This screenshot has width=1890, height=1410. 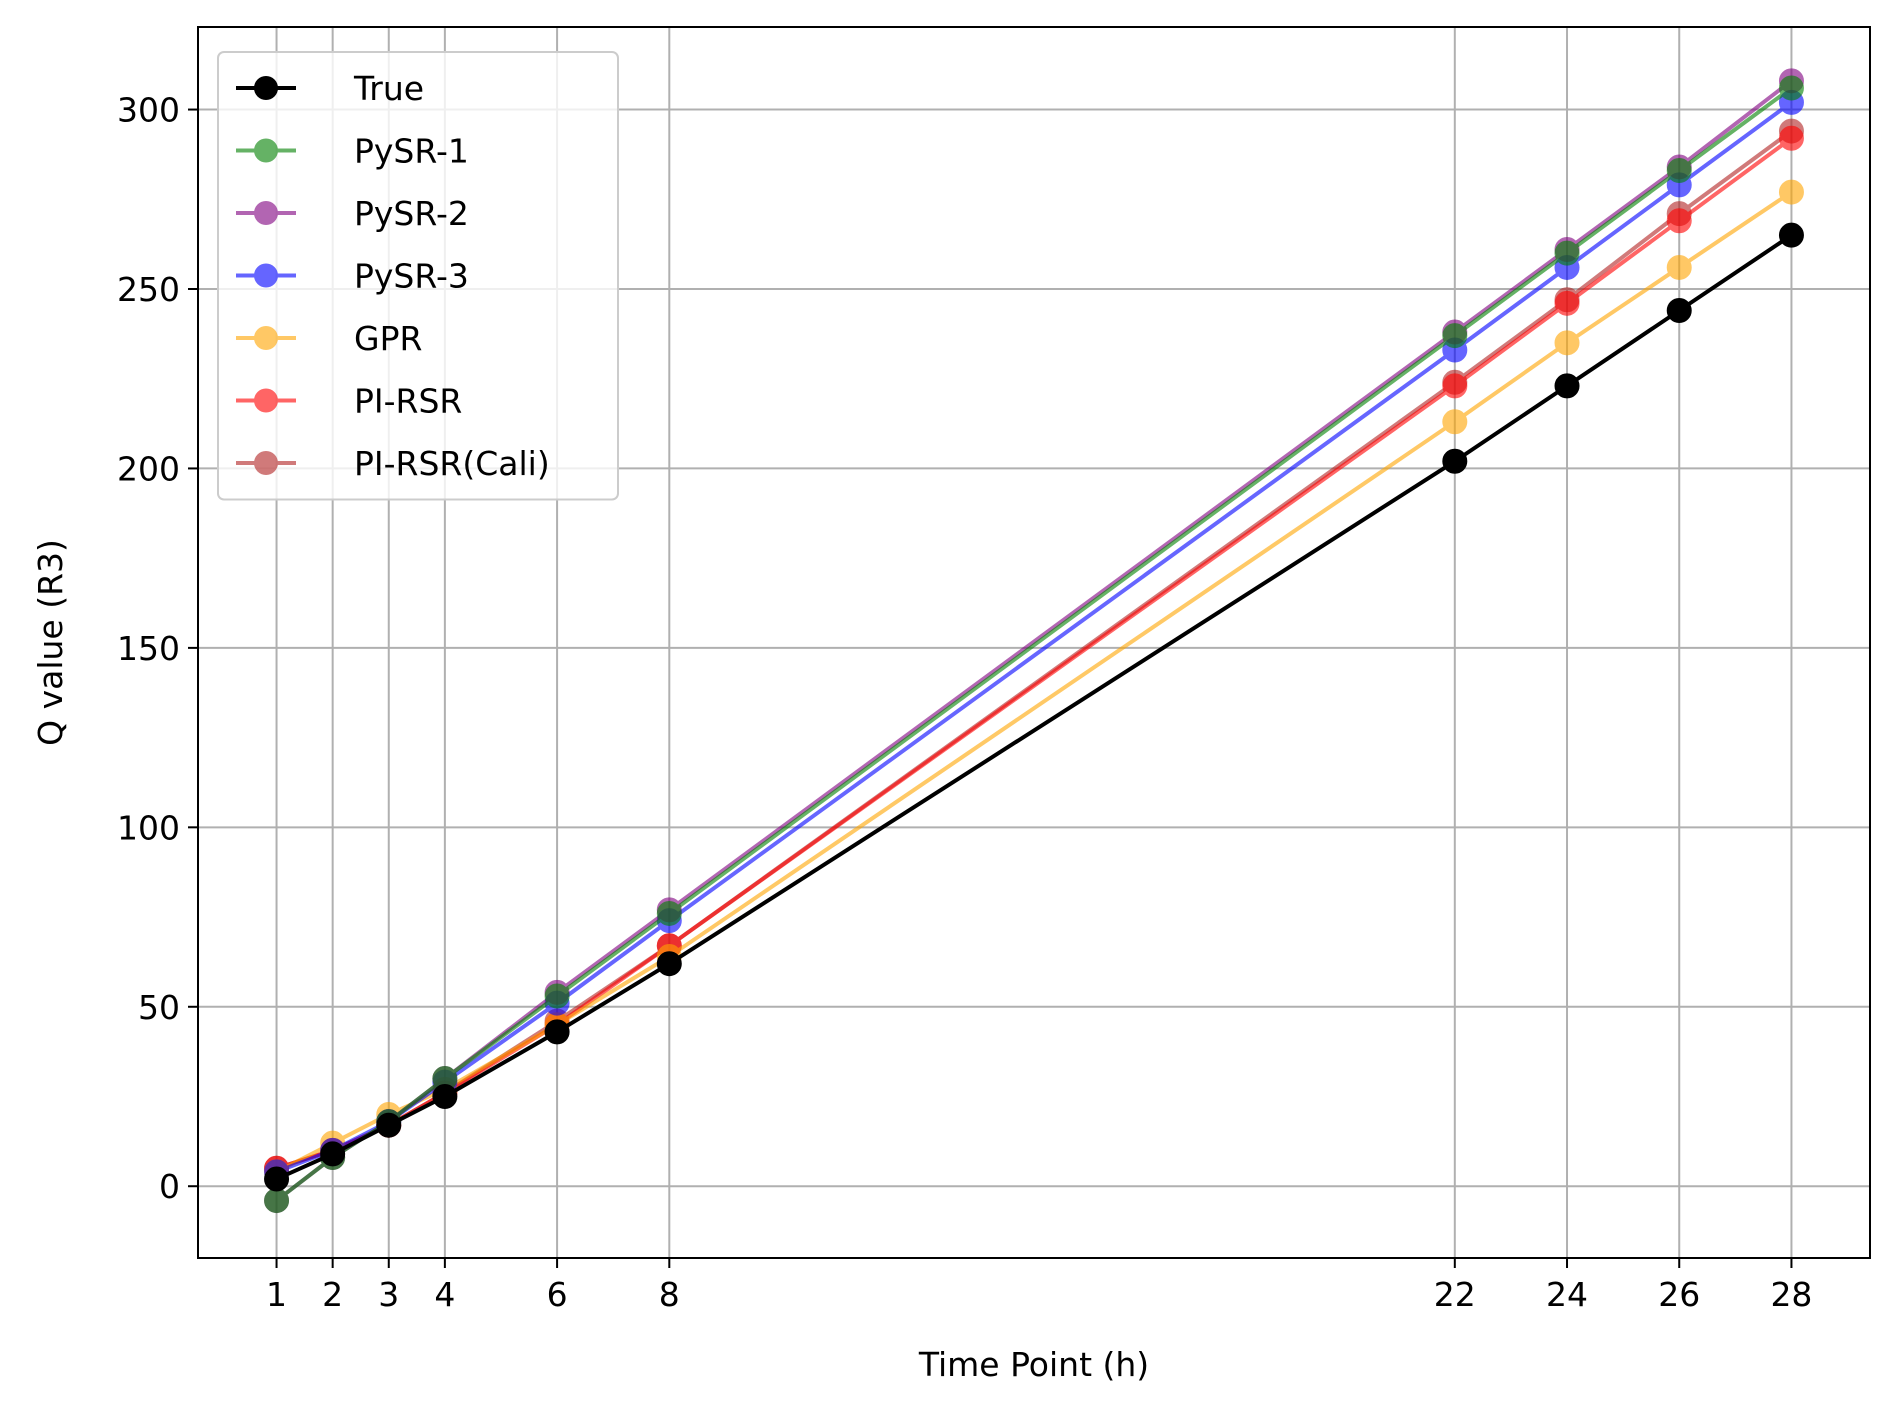 I want to click on legend-label: PySR-3, so click(x=411, y=276).